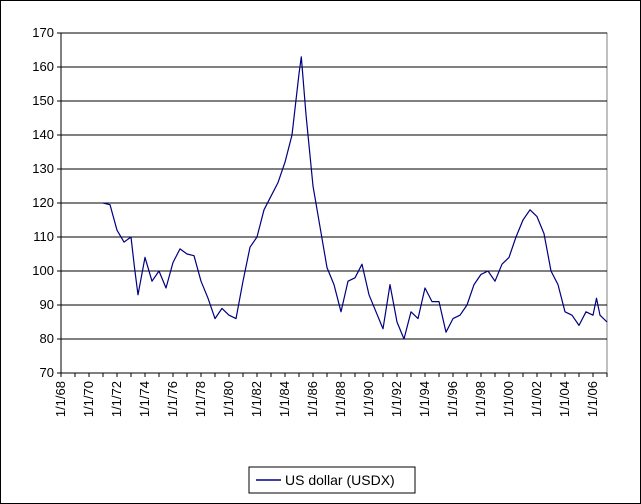 Image resolution: width=641 pixels, height=504 pixels. Describe the element at coordinates (396, 399) in the screenshot. I see `x-tick-label: 1/1/92` at that location.